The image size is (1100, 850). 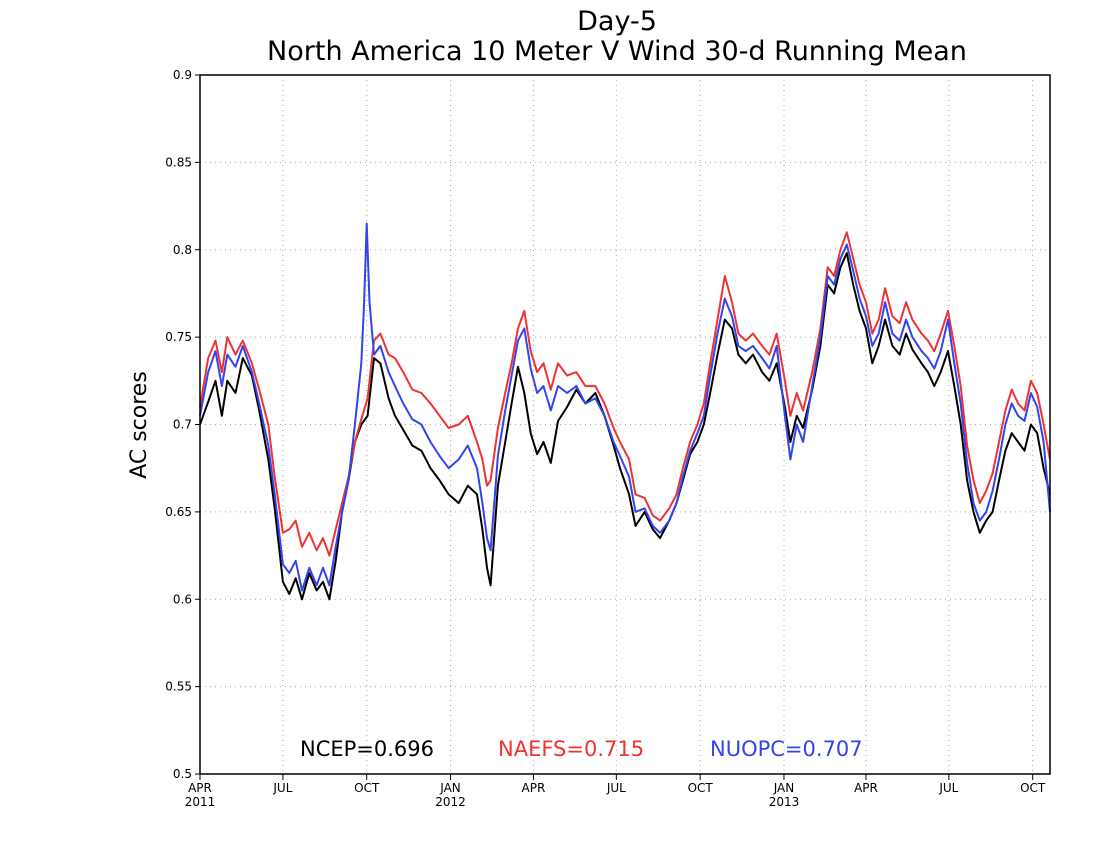 I want to click on y-tick-label: 0.75, so click(x=178, y=337).